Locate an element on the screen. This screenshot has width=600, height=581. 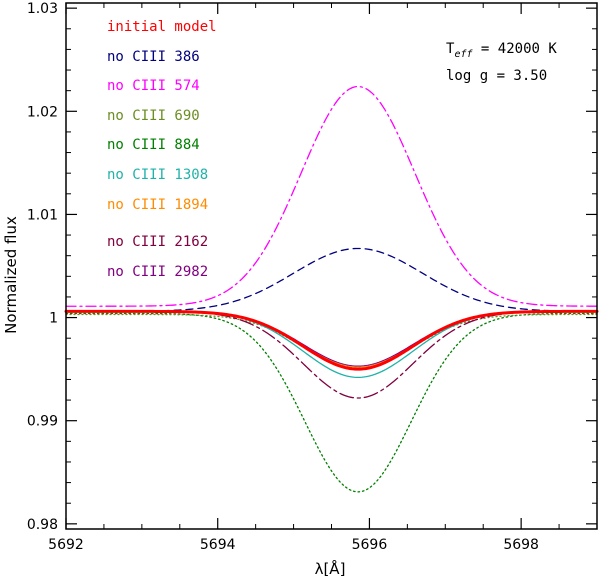
legend-entry-no-ciii-690: no CIII 690 is located at coordinates (153, 116).